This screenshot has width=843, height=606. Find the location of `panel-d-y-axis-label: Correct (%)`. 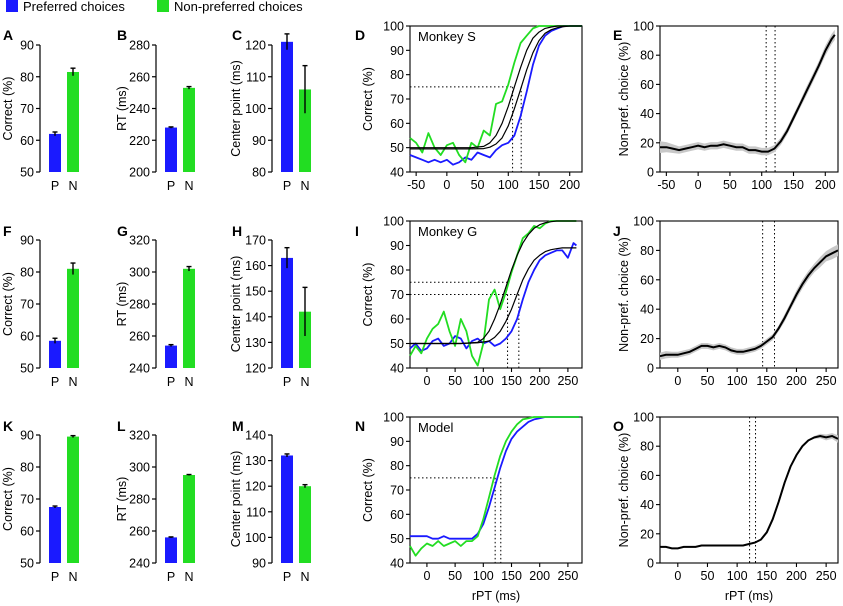

panel-d-y-axis-label: Correct (%) is located at coordinates (368, 99).